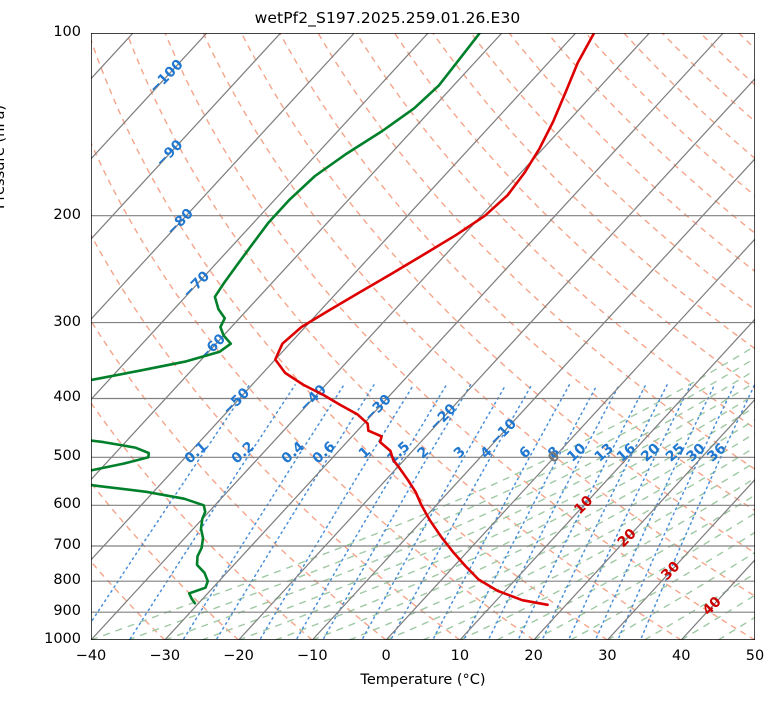 The height and width of the screenshot is (708, 775). Describe the element at coordinates (67, 580) in the screenshot. I see `y-tick-label: 800` at that location.